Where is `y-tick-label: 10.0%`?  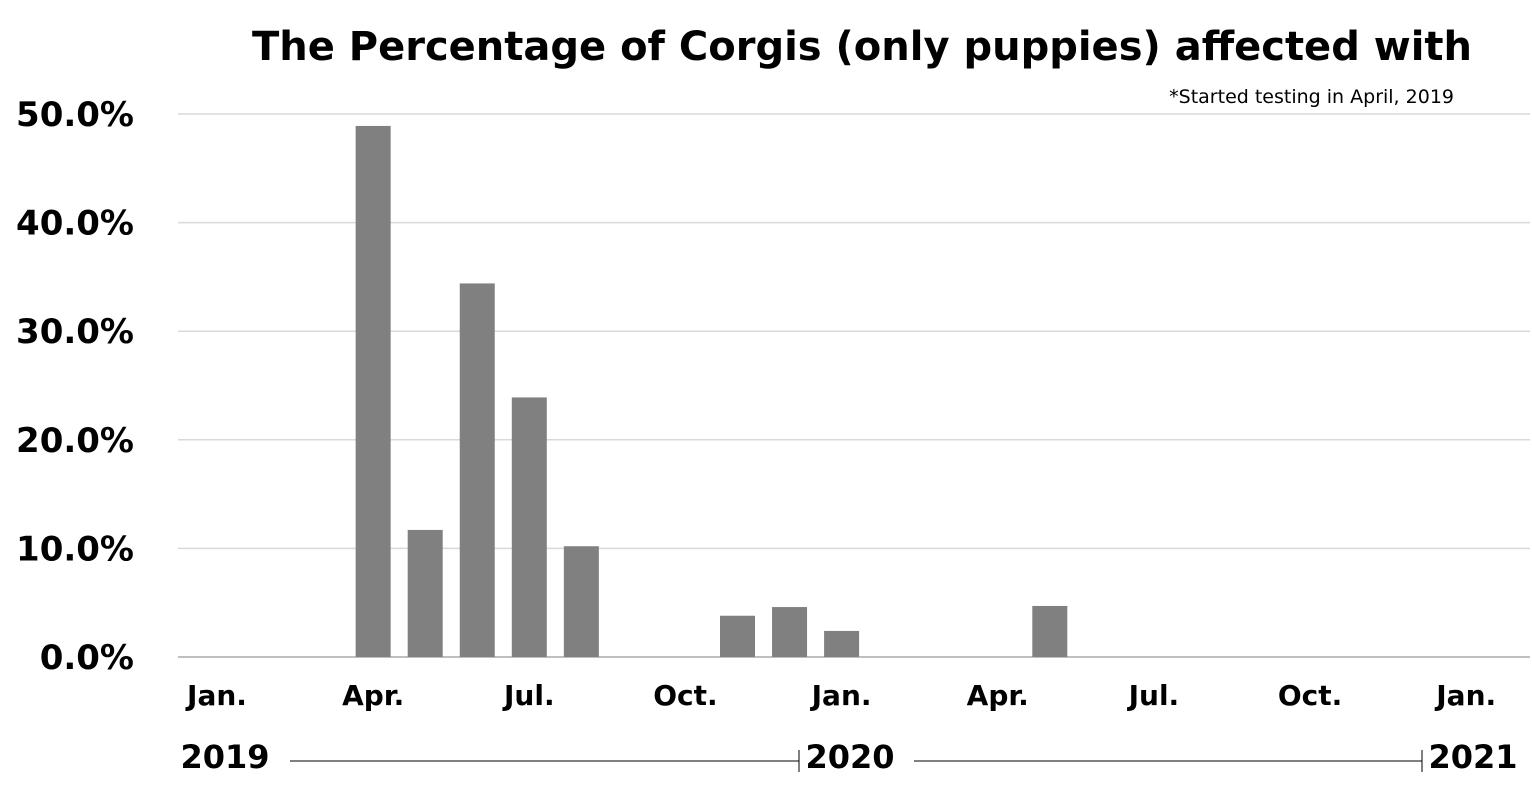 y-tick-label: 10.0% is located at coordinates (75, 549).